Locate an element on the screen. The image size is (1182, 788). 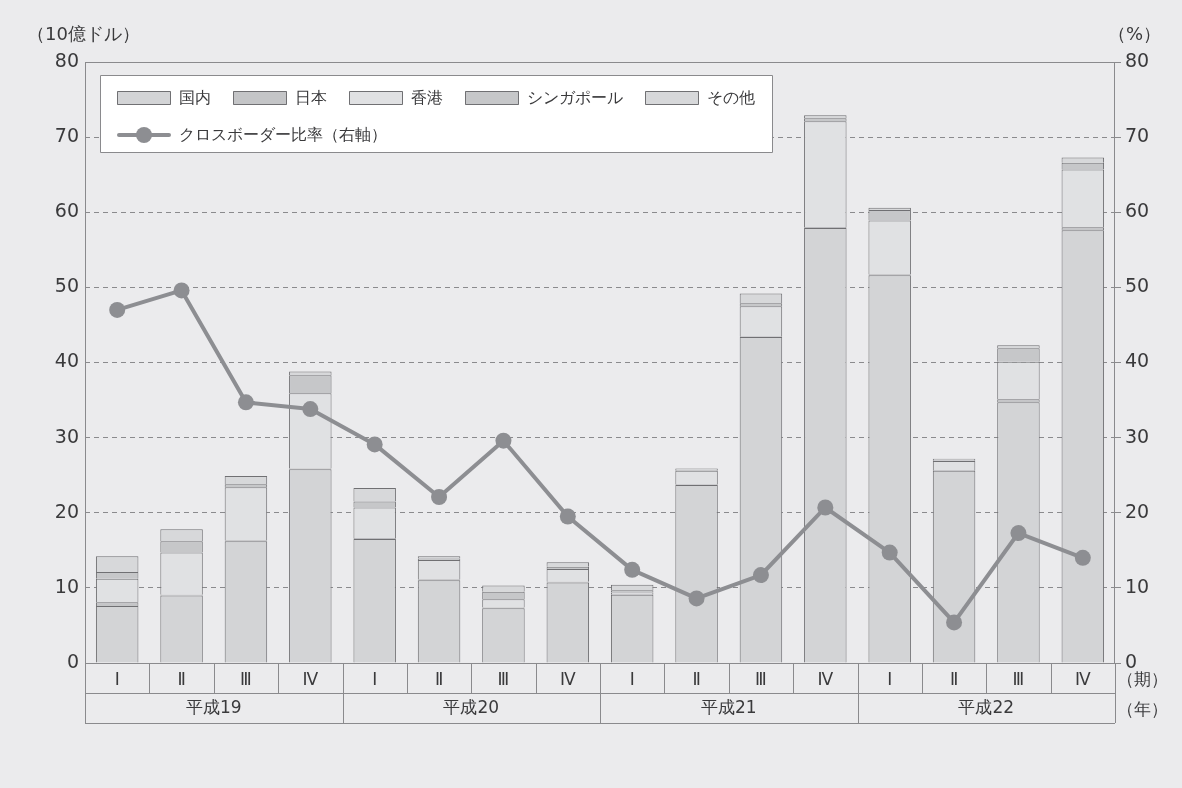
y2-tick-label: 0 is located at coordinates (1131, 660).